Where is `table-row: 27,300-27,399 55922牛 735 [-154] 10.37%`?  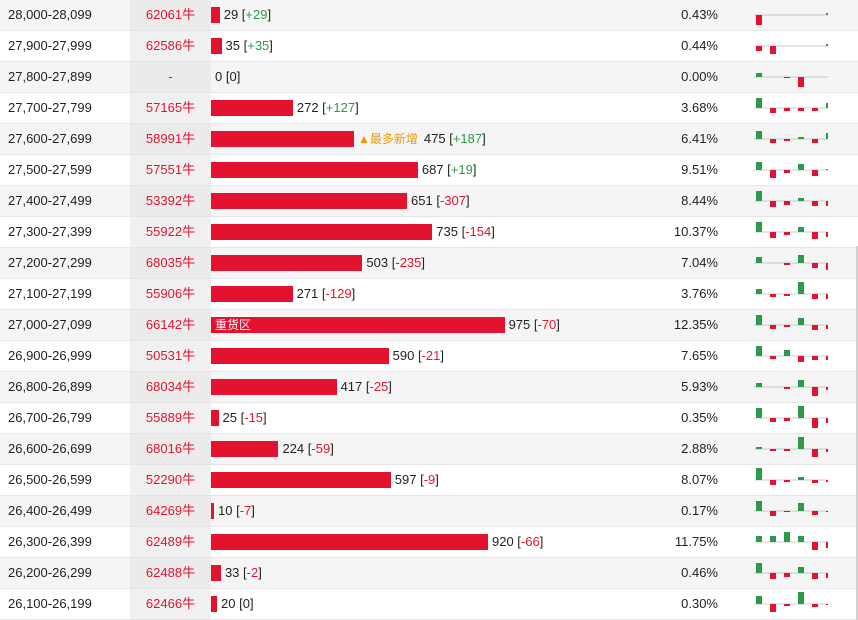
table-row: 27,300-27,399 55922牛 735 [-154] 10.37% is located at coordinates (429, 232).